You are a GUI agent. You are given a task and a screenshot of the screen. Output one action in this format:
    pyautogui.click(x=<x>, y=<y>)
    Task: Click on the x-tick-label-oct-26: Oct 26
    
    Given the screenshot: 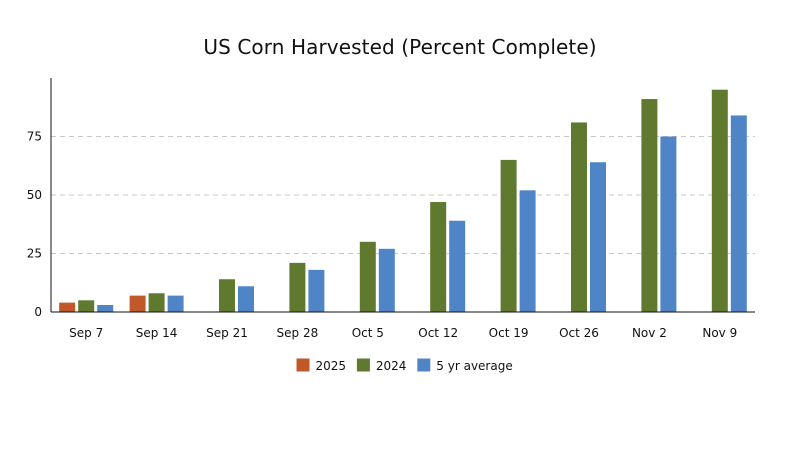 What is the action you would take?
    pyautogui.click(x=579, y=333)
    